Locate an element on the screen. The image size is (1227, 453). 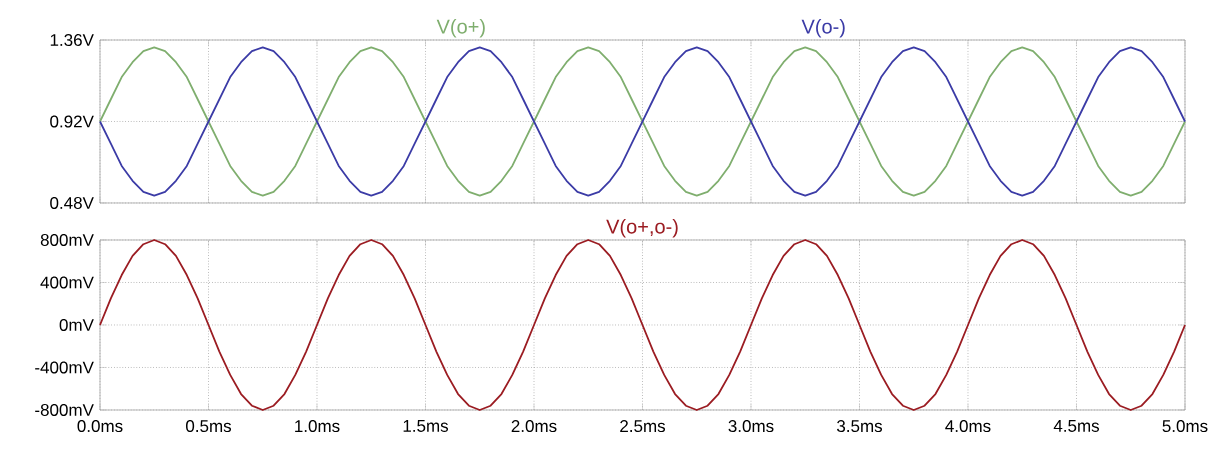
y-tick-label: -400mV is located at coordinates (64, 367).